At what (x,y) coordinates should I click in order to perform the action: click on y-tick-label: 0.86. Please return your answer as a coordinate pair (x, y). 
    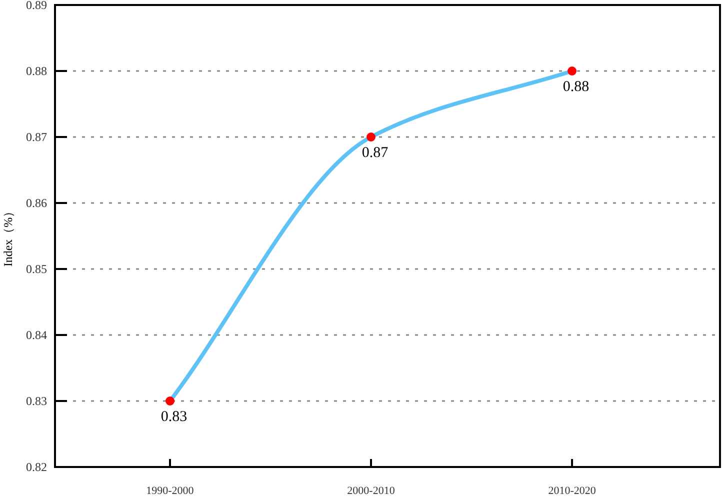
    Looking at the image, I should click on (36, 203).